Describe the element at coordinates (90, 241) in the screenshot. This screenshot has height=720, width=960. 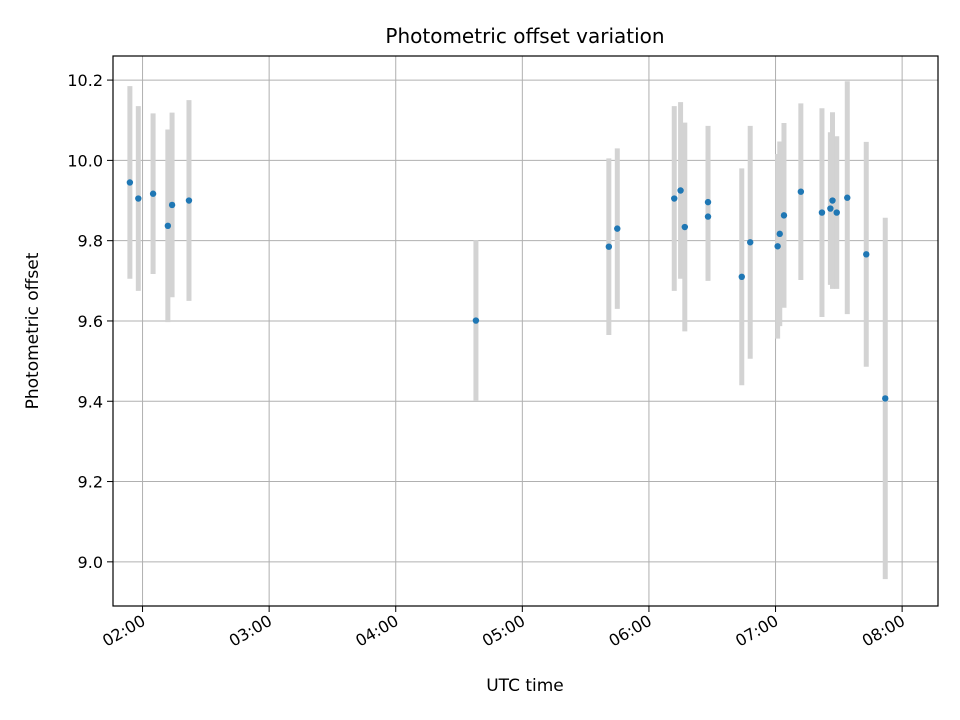
I see `y-tick-label: 9.8` at that location.